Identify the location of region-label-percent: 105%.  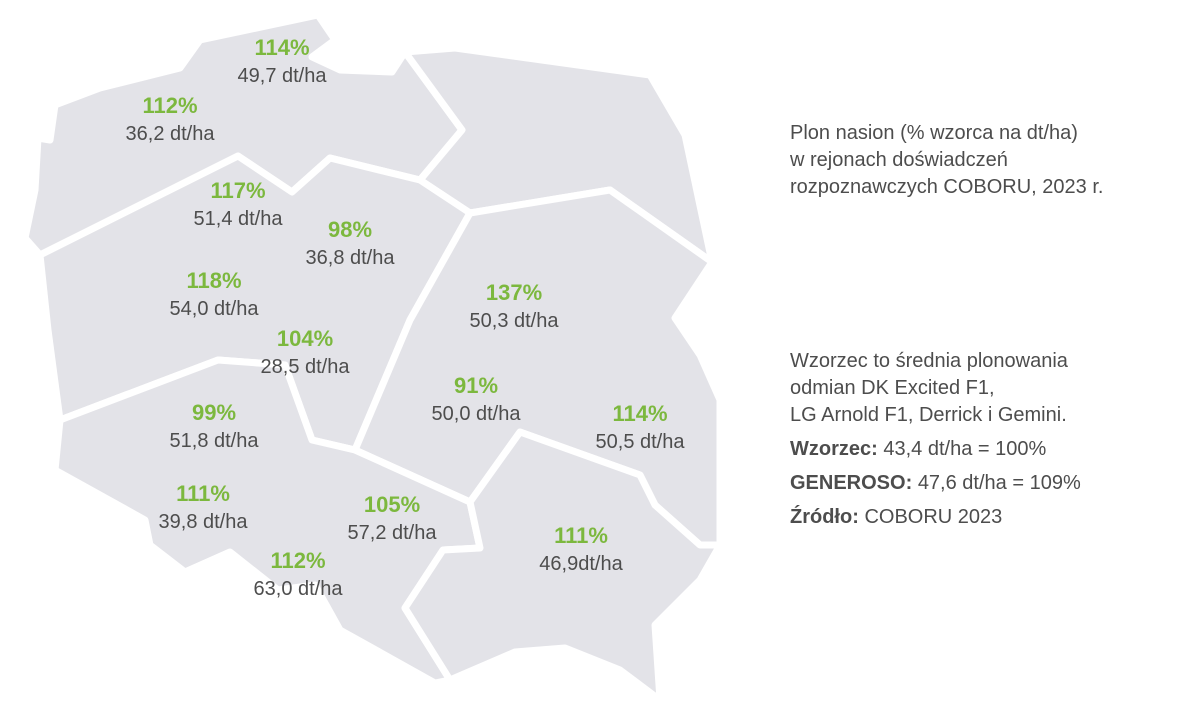
(392, 504).